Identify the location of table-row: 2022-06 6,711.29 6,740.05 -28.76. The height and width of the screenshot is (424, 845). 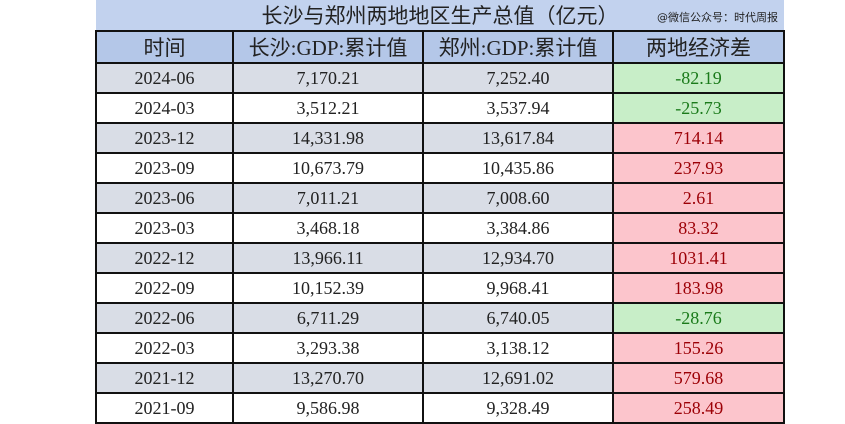
(440, 318).